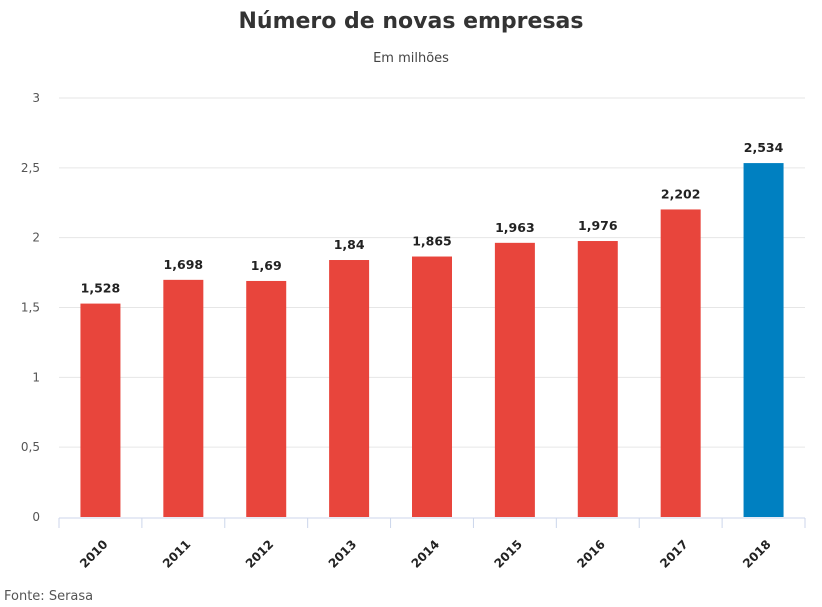 Image resolution: width=822 pixels, height=607 pixels. Describe the element at coordinates (432, 386) in the screenshot. I see `bar-2014` at that location.